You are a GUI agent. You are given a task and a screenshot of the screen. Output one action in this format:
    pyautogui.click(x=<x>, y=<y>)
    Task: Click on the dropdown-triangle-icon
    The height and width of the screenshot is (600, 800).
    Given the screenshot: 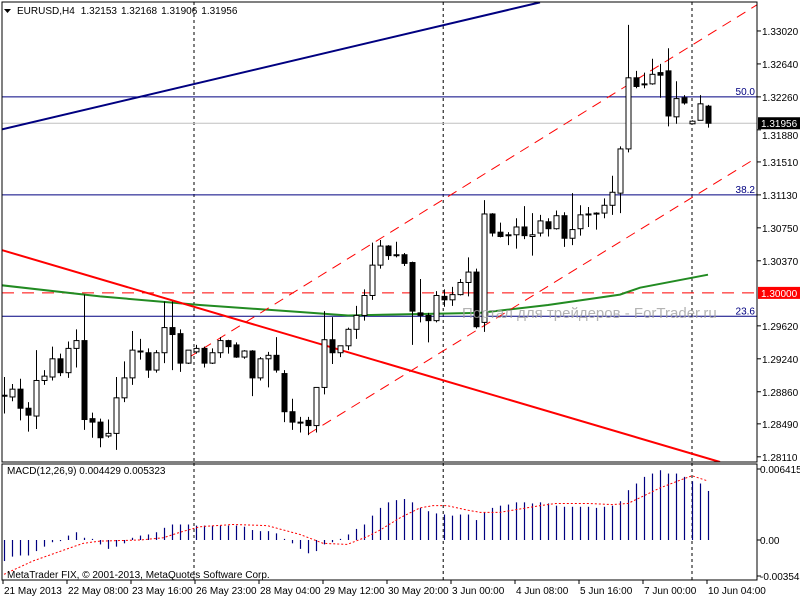 What is the action you would take?
    pyautogui.click(x=7, y=11)
    